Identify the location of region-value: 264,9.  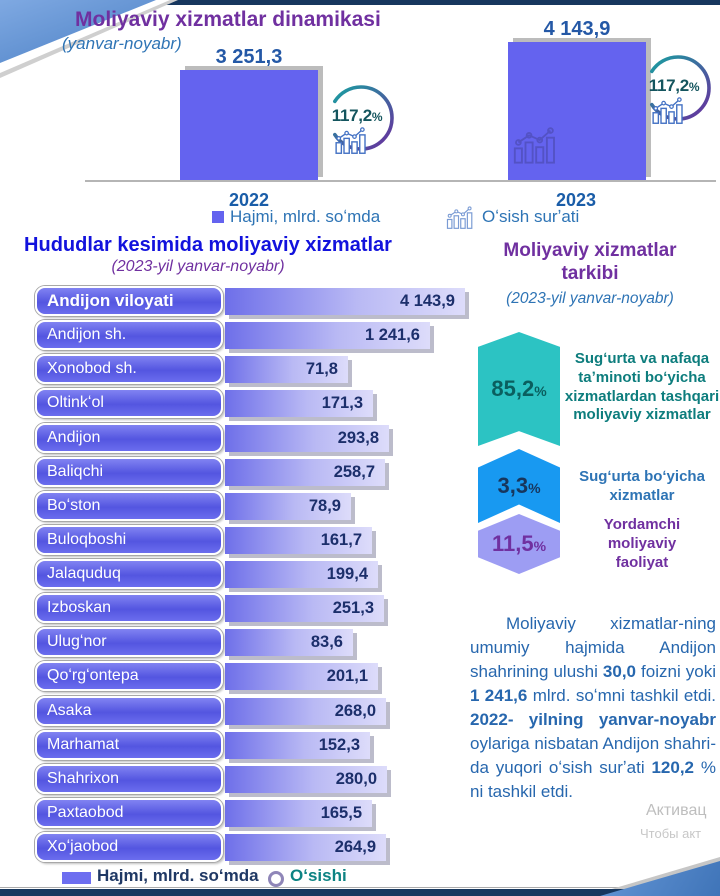
(355, 847).